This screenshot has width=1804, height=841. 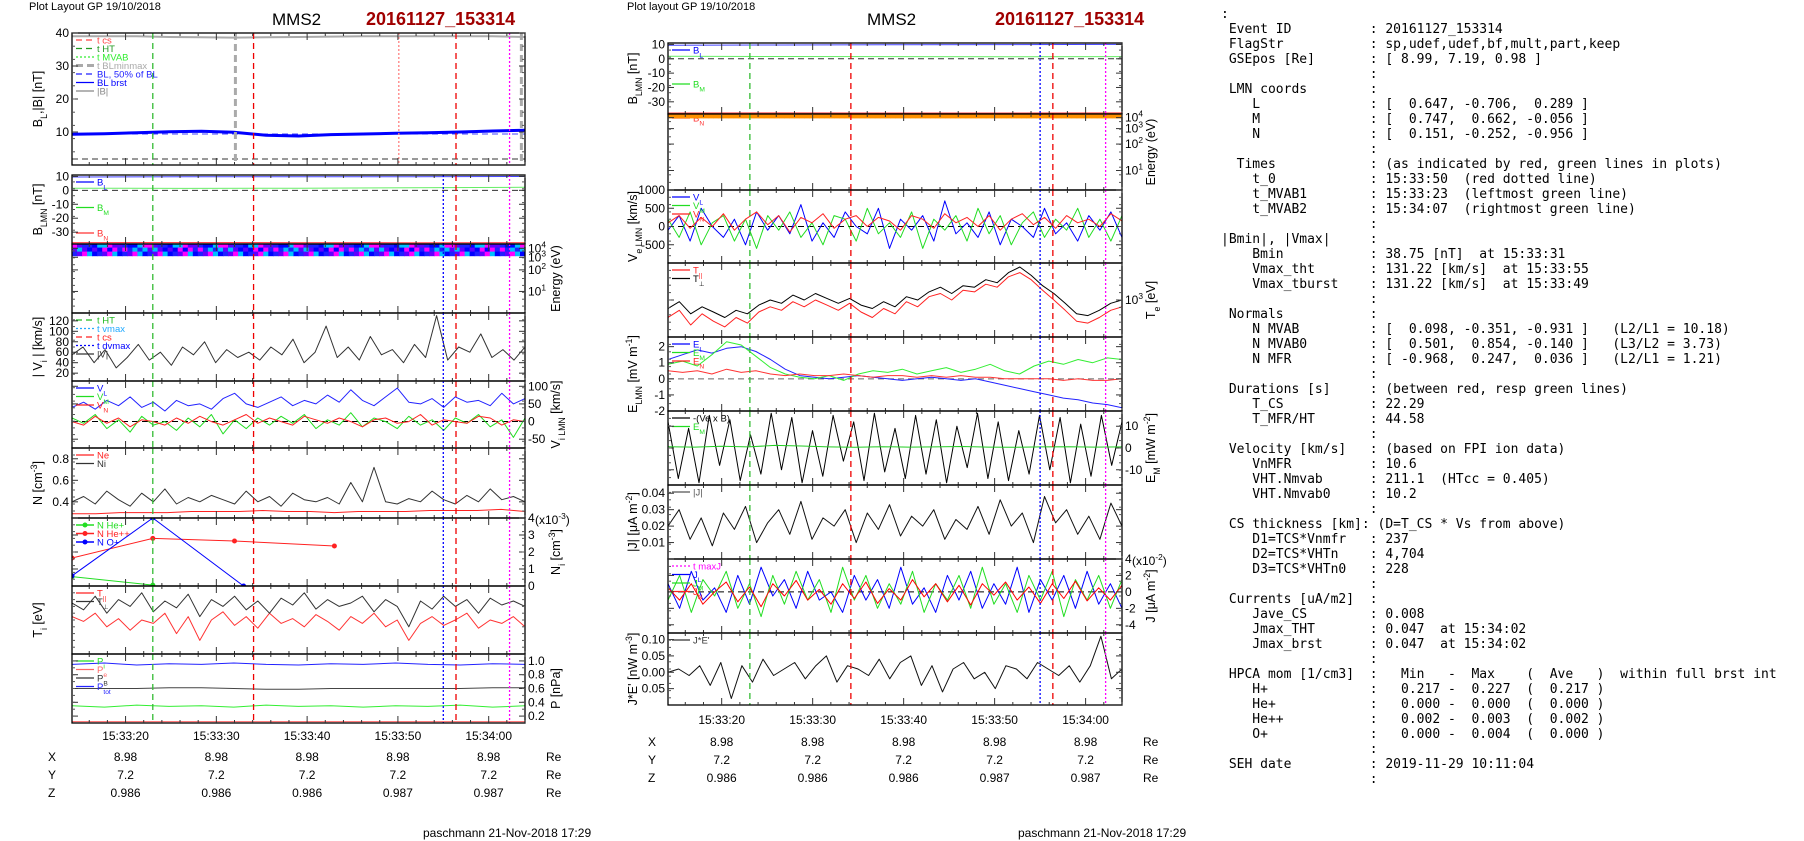 What do you see at coordinates (102, 185) in the screenshot?
I see `legend-label: BL​` at bounding box center [102, 185].